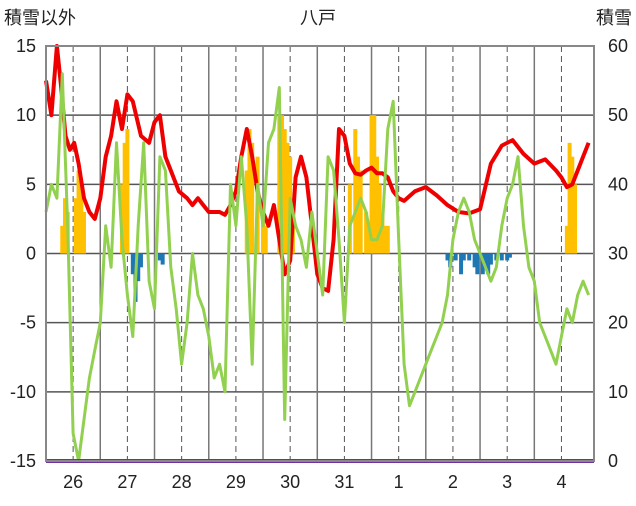 The image size is (636, 506). What do you see at coordinates (344, 482) in the screenshot?
I see `x-tick-label: 31` at bounding box center [344, 482].